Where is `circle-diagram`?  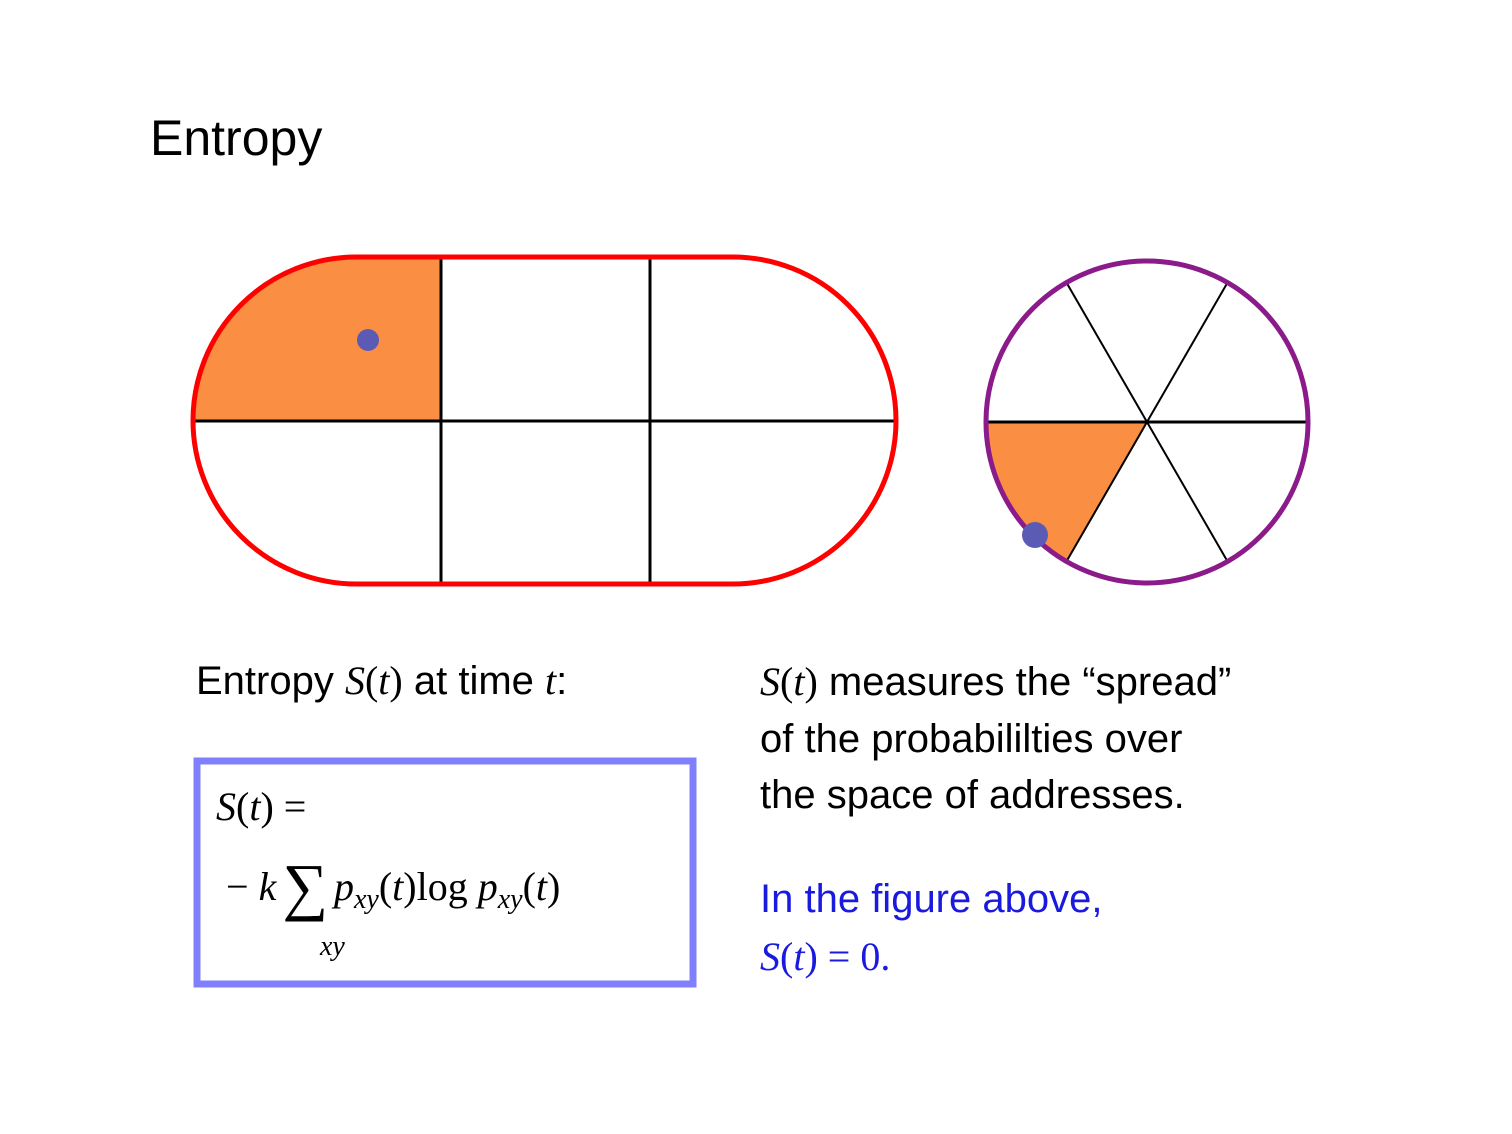 circle-diagram is located at coordinates (1147, 422).